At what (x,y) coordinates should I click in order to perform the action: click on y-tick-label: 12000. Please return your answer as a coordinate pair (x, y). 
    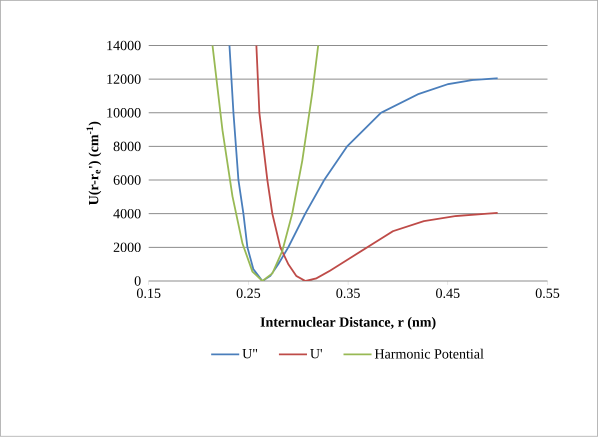
    Looking at the image, I should click on (124, 79).